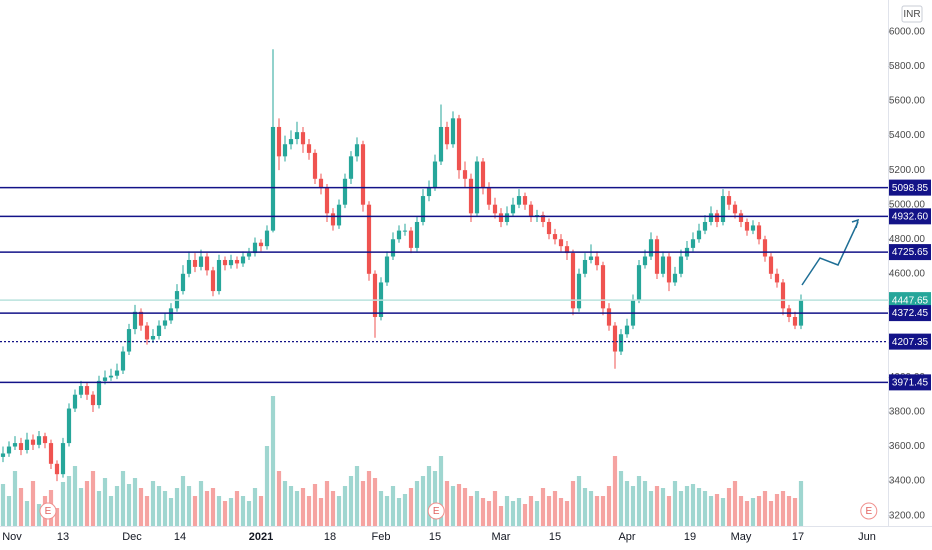 The image size is (932, 550). I want to click on price-label: 4372.45, so click(910, 313).